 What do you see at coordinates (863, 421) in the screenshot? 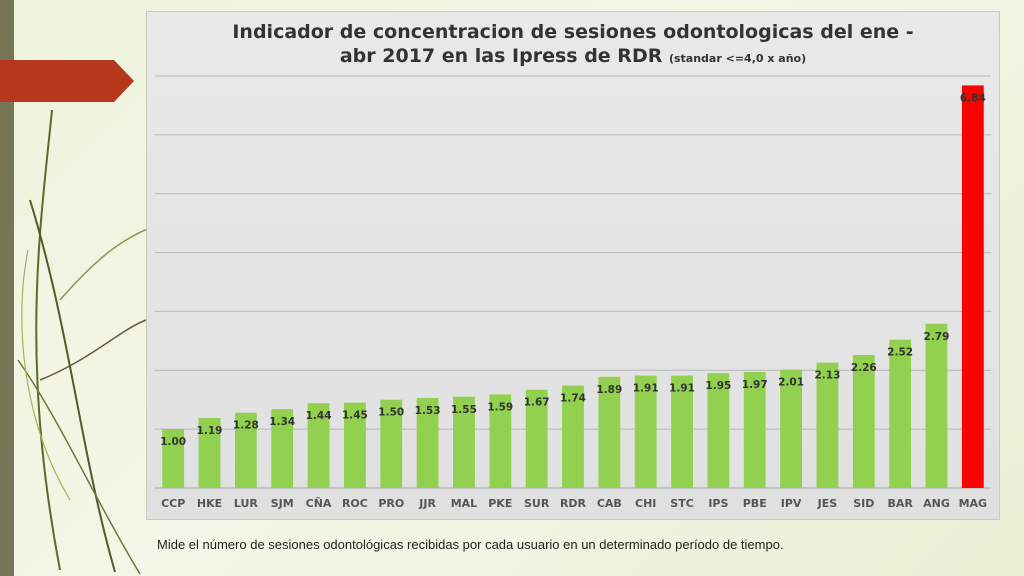
I see `bar-sid` at bounding box center [863, 421].